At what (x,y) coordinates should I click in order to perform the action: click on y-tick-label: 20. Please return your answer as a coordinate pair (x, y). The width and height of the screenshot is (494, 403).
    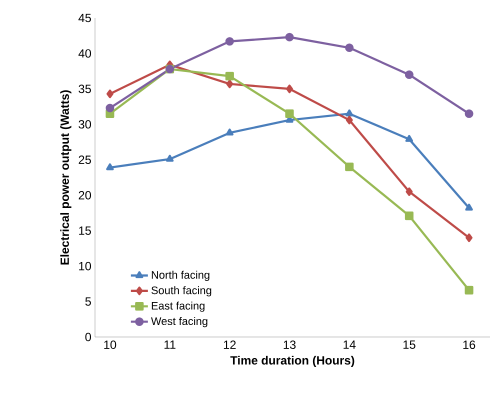
    Looking at the image, I should click on (85, 195).